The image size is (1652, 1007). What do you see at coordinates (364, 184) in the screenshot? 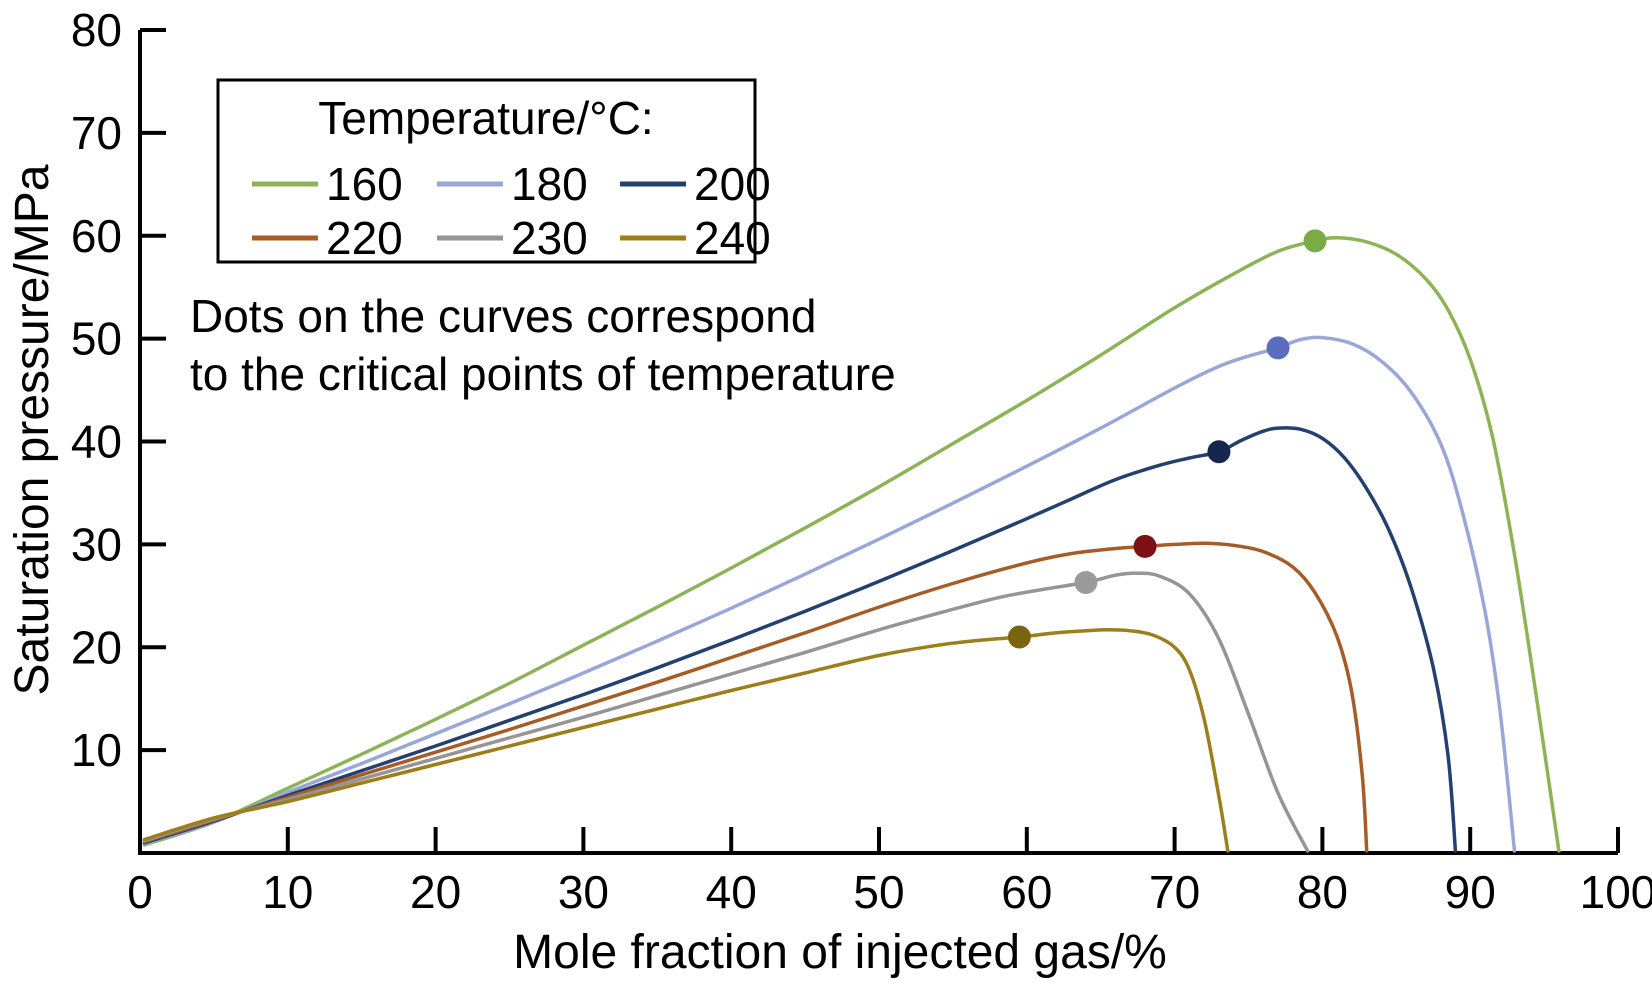
I see `legend-label-160: 160` at bounding box center [364, 184].